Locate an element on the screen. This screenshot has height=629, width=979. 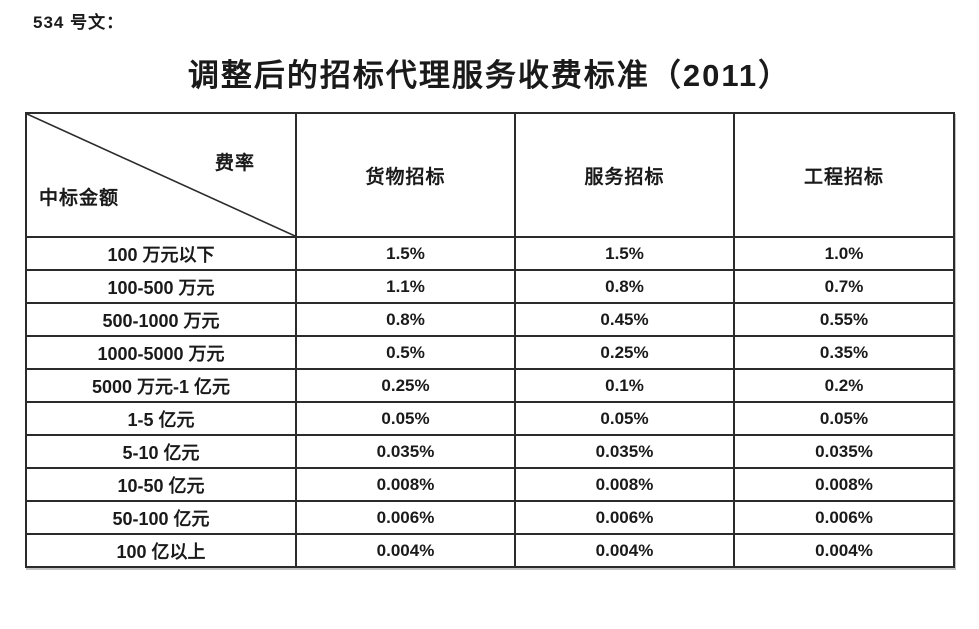
diagonal-divider is located at coordinates (161, 175).